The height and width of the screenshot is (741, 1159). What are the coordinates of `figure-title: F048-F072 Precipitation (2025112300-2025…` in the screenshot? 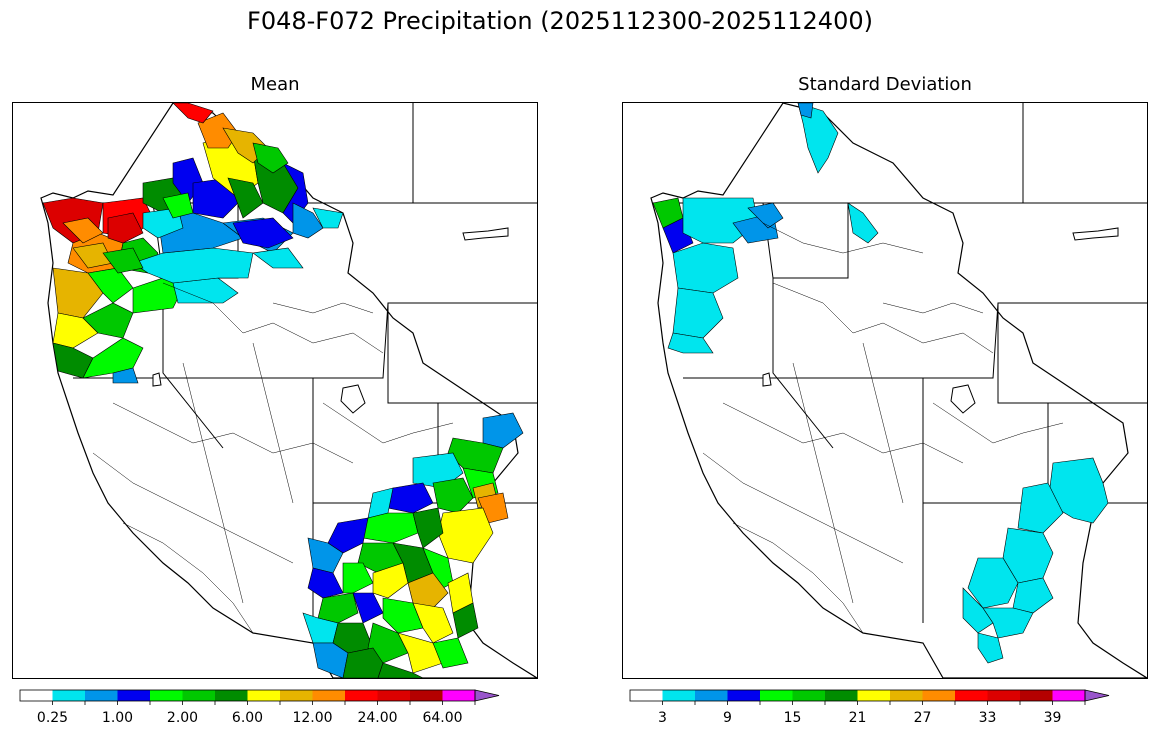 It's located at (560, 21).